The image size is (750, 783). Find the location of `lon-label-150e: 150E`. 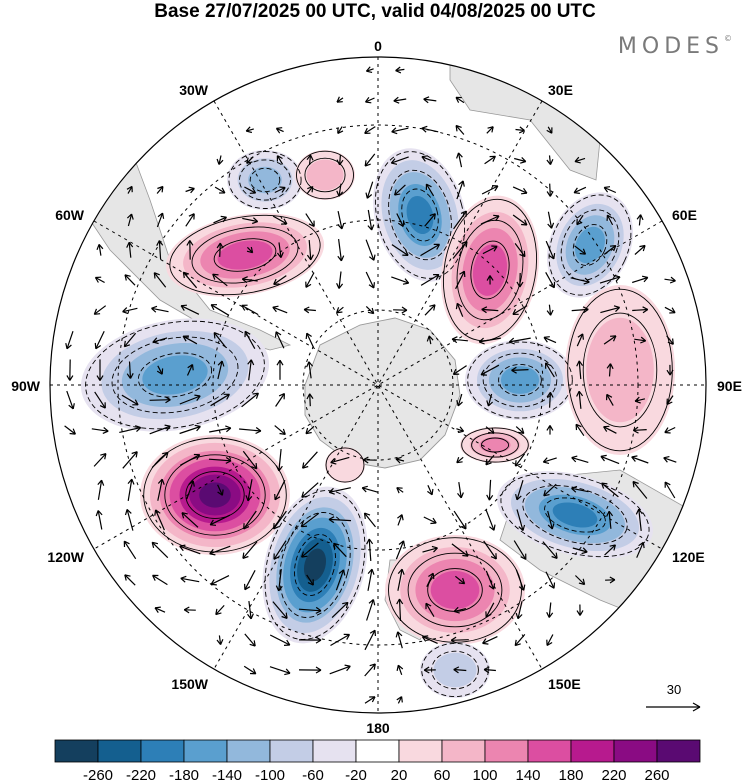

lon-label-150e: 150E is located at coordinates (564, 684).